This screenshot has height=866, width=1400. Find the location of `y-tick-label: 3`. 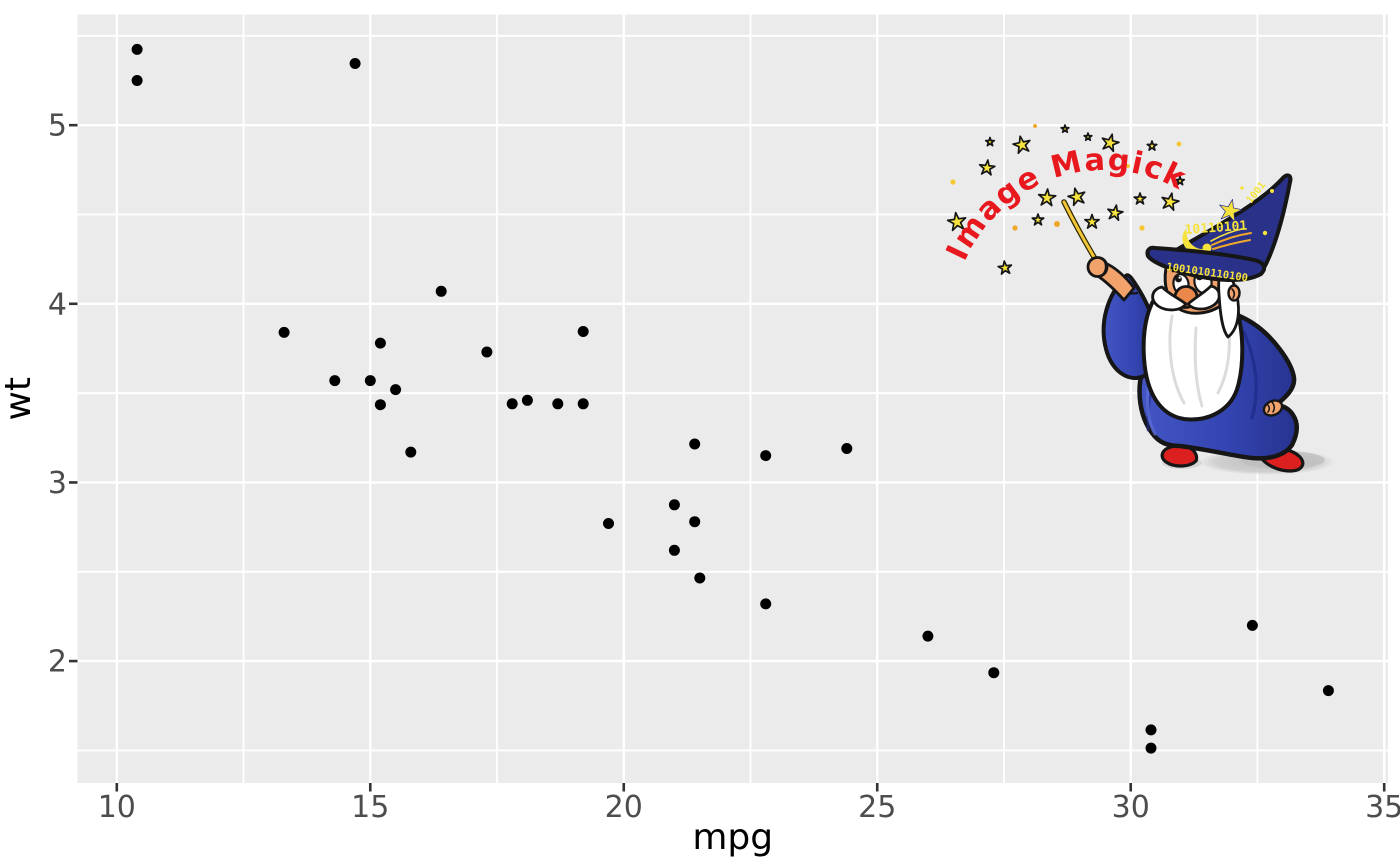

y-tick-label: 3 is located at coordinates (57, 483).